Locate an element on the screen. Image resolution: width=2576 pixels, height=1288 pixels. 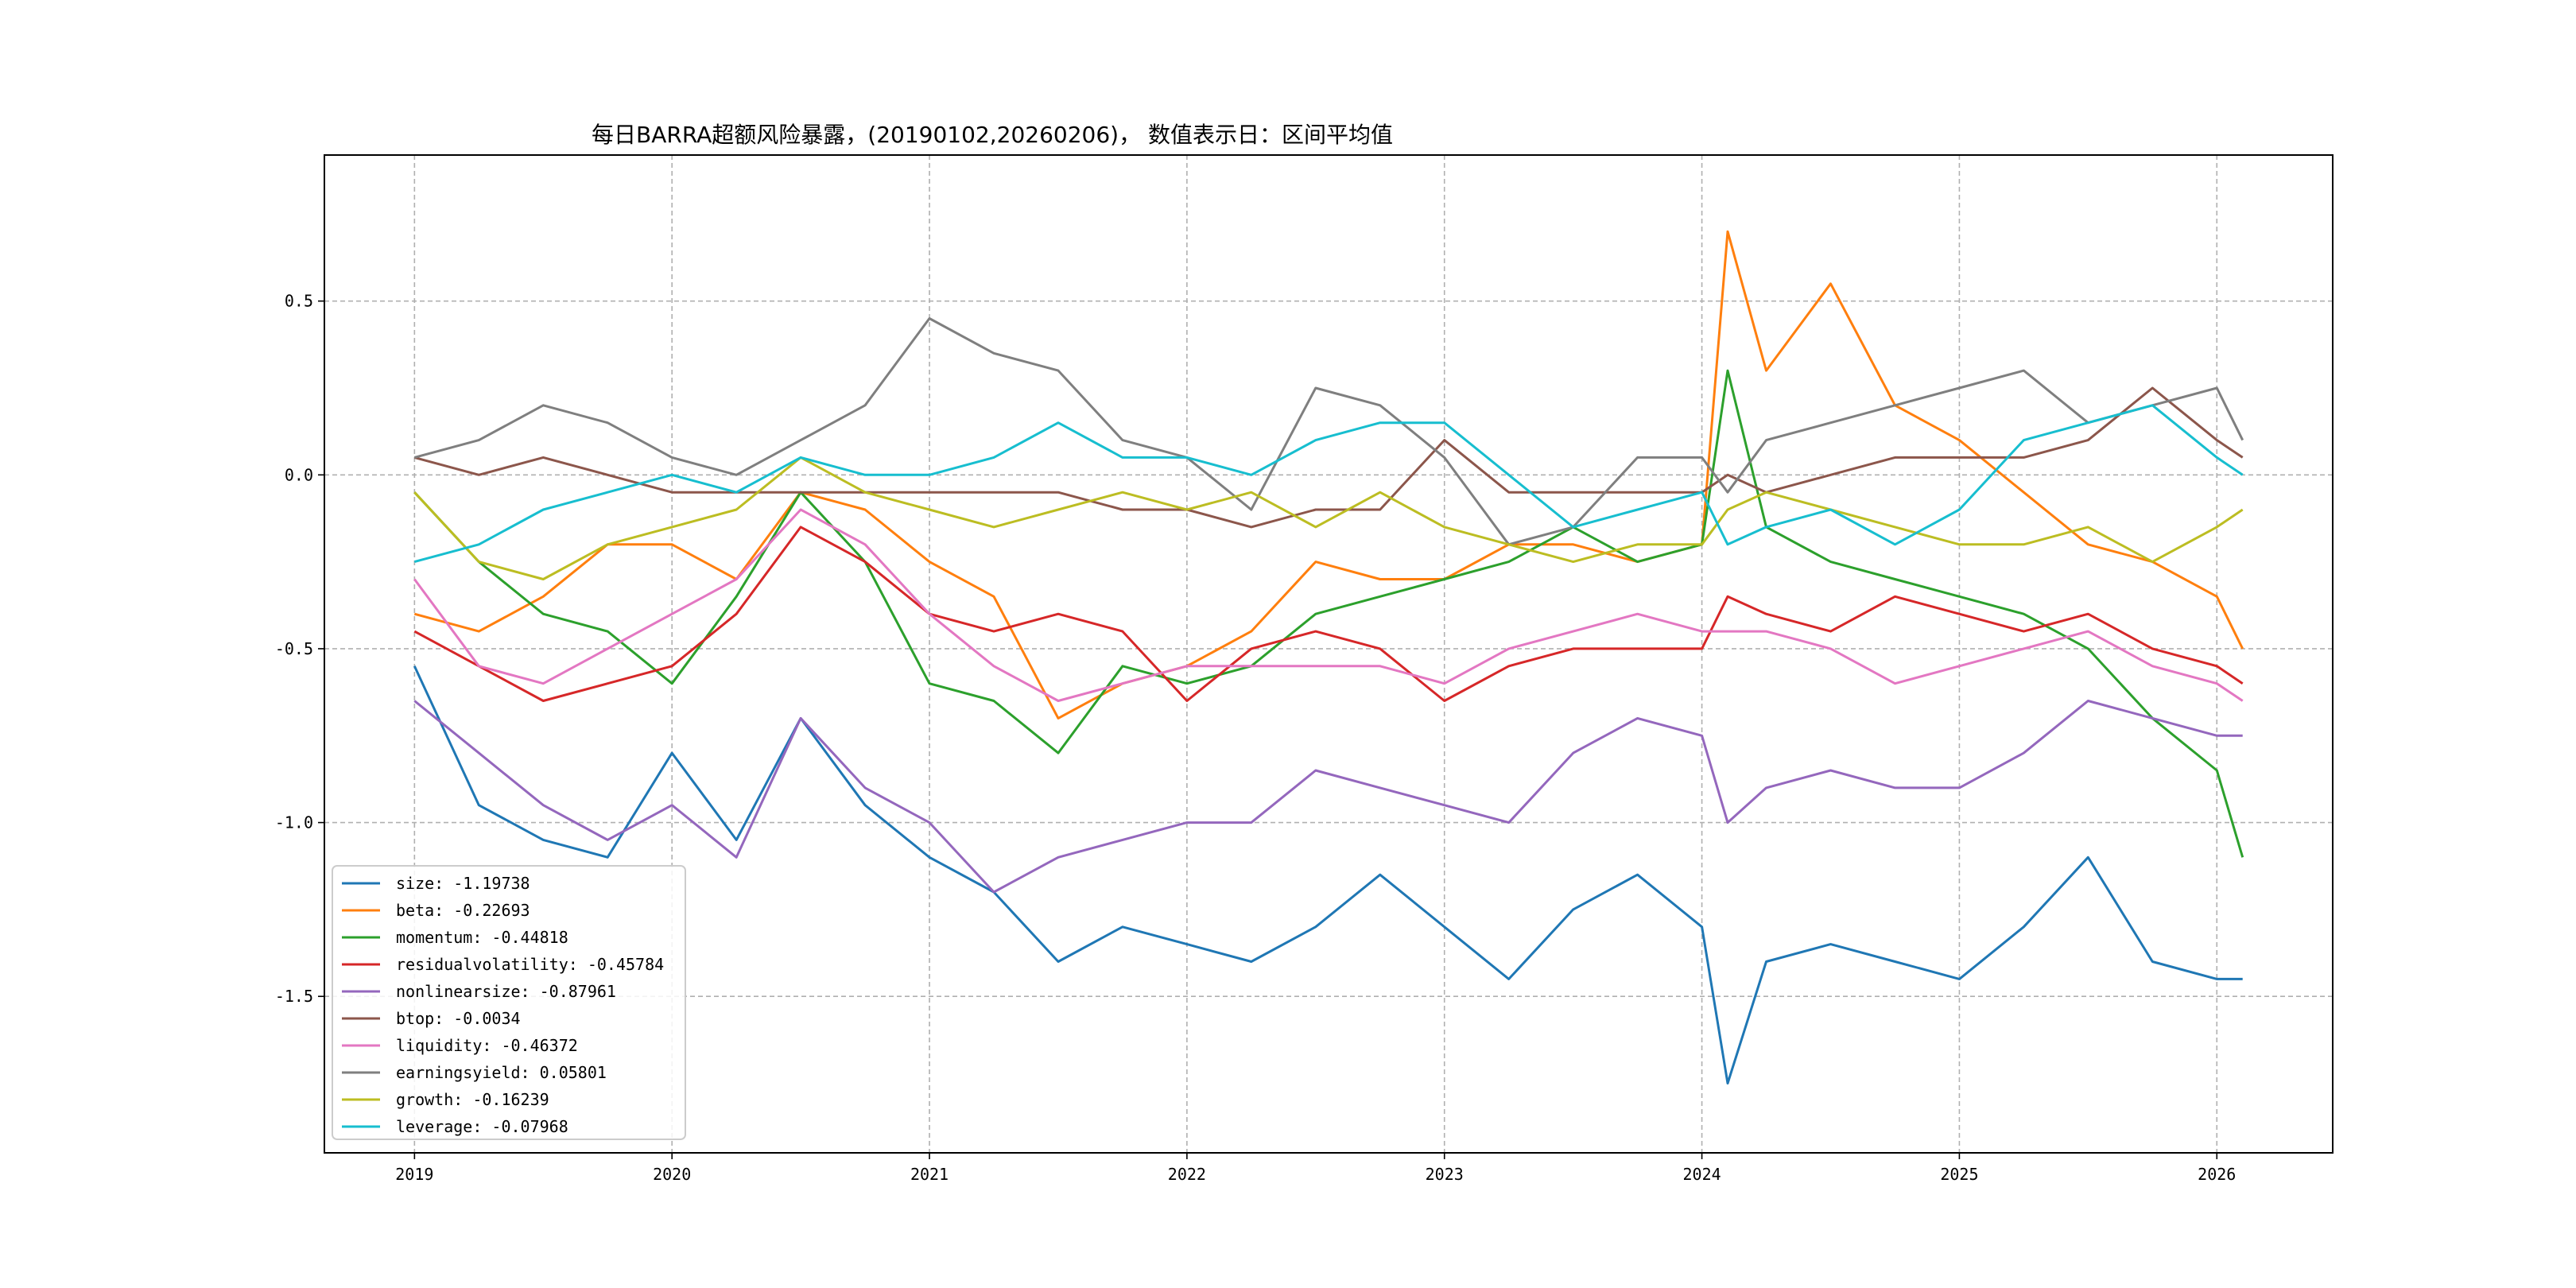
x-tick-label: 2023 is located at coordinates (1445, 1174).